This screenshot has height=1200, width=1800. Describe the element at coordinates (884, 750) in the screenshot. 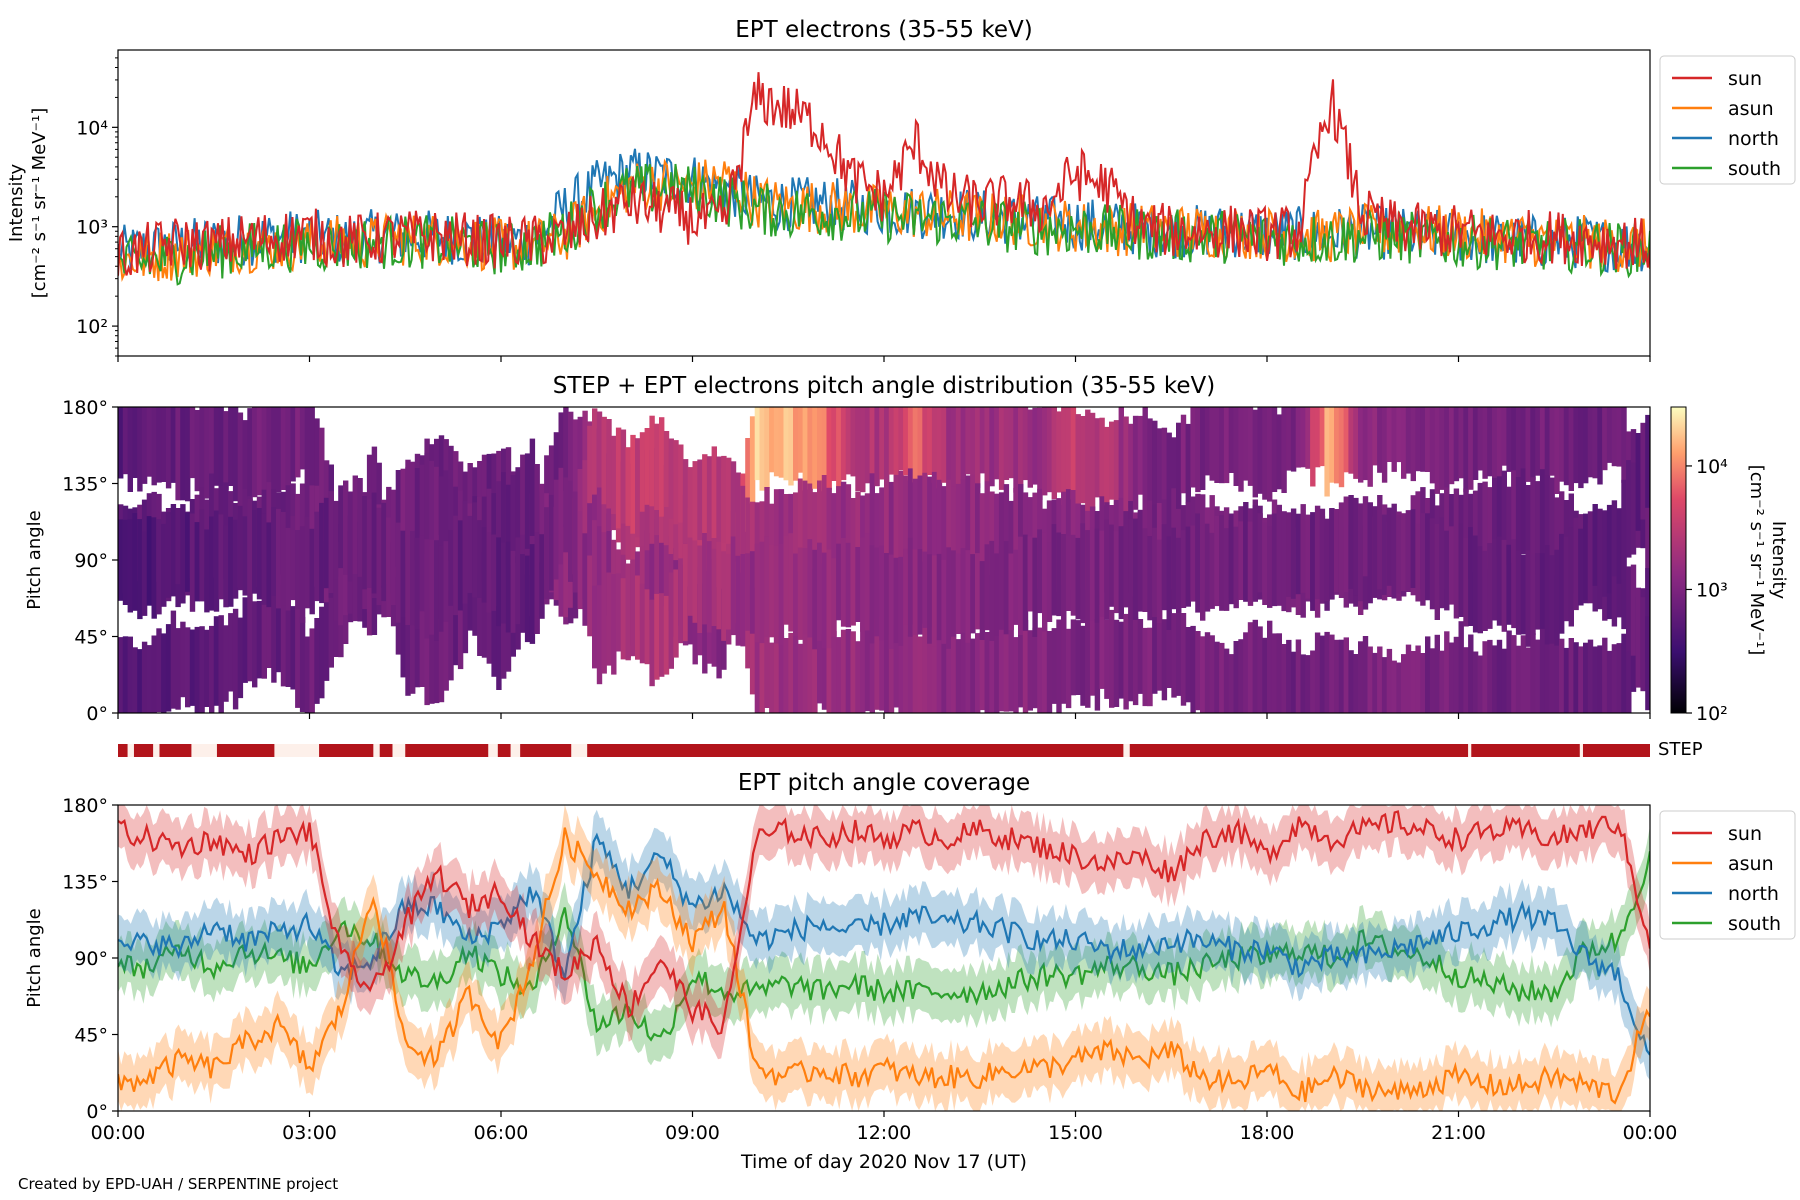

I see `step-bar-fill` at that location.